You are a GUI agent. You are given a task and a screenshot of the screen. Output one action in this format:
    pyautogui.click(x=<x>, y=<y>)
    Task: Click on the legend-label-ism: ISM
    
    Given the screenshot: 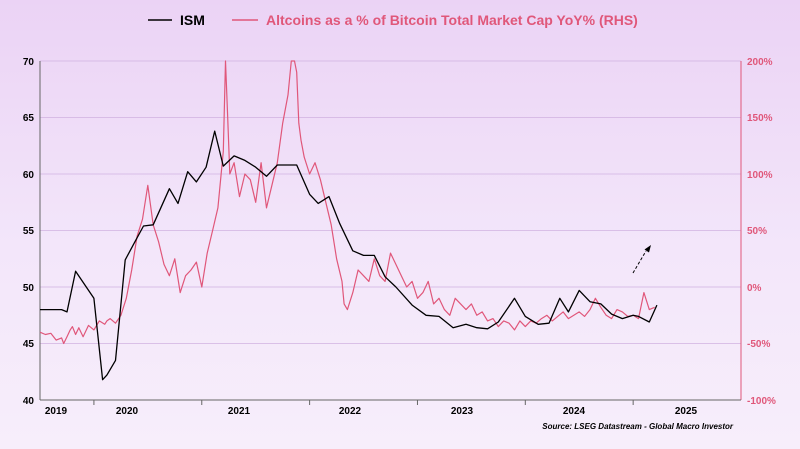 What is the action you would take?
    pyautogui.click(x=192, y=20)
    